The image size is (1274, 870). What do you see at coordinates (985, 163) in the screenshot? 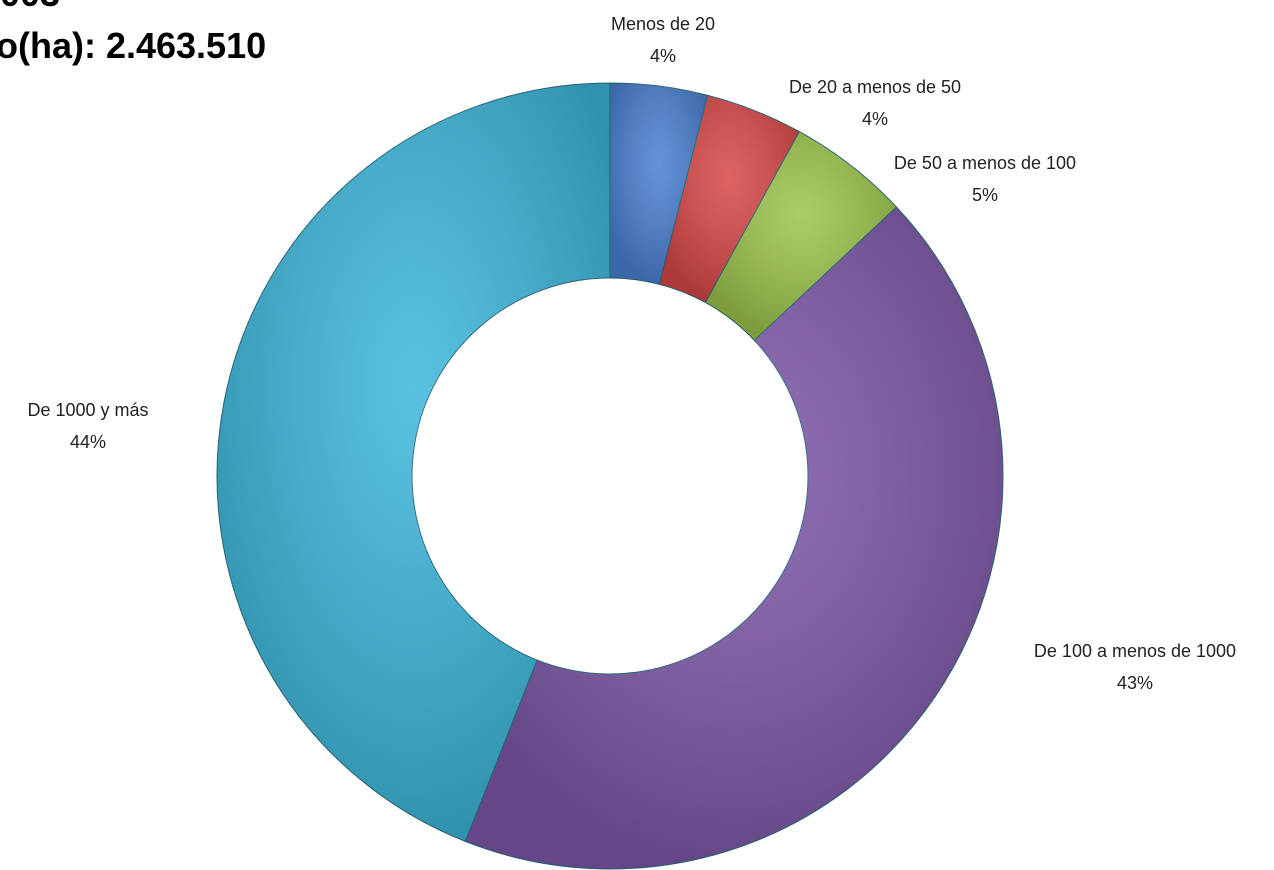
I see `slice-label: De 50 a menos de 100` at bounding box center [985, 163].